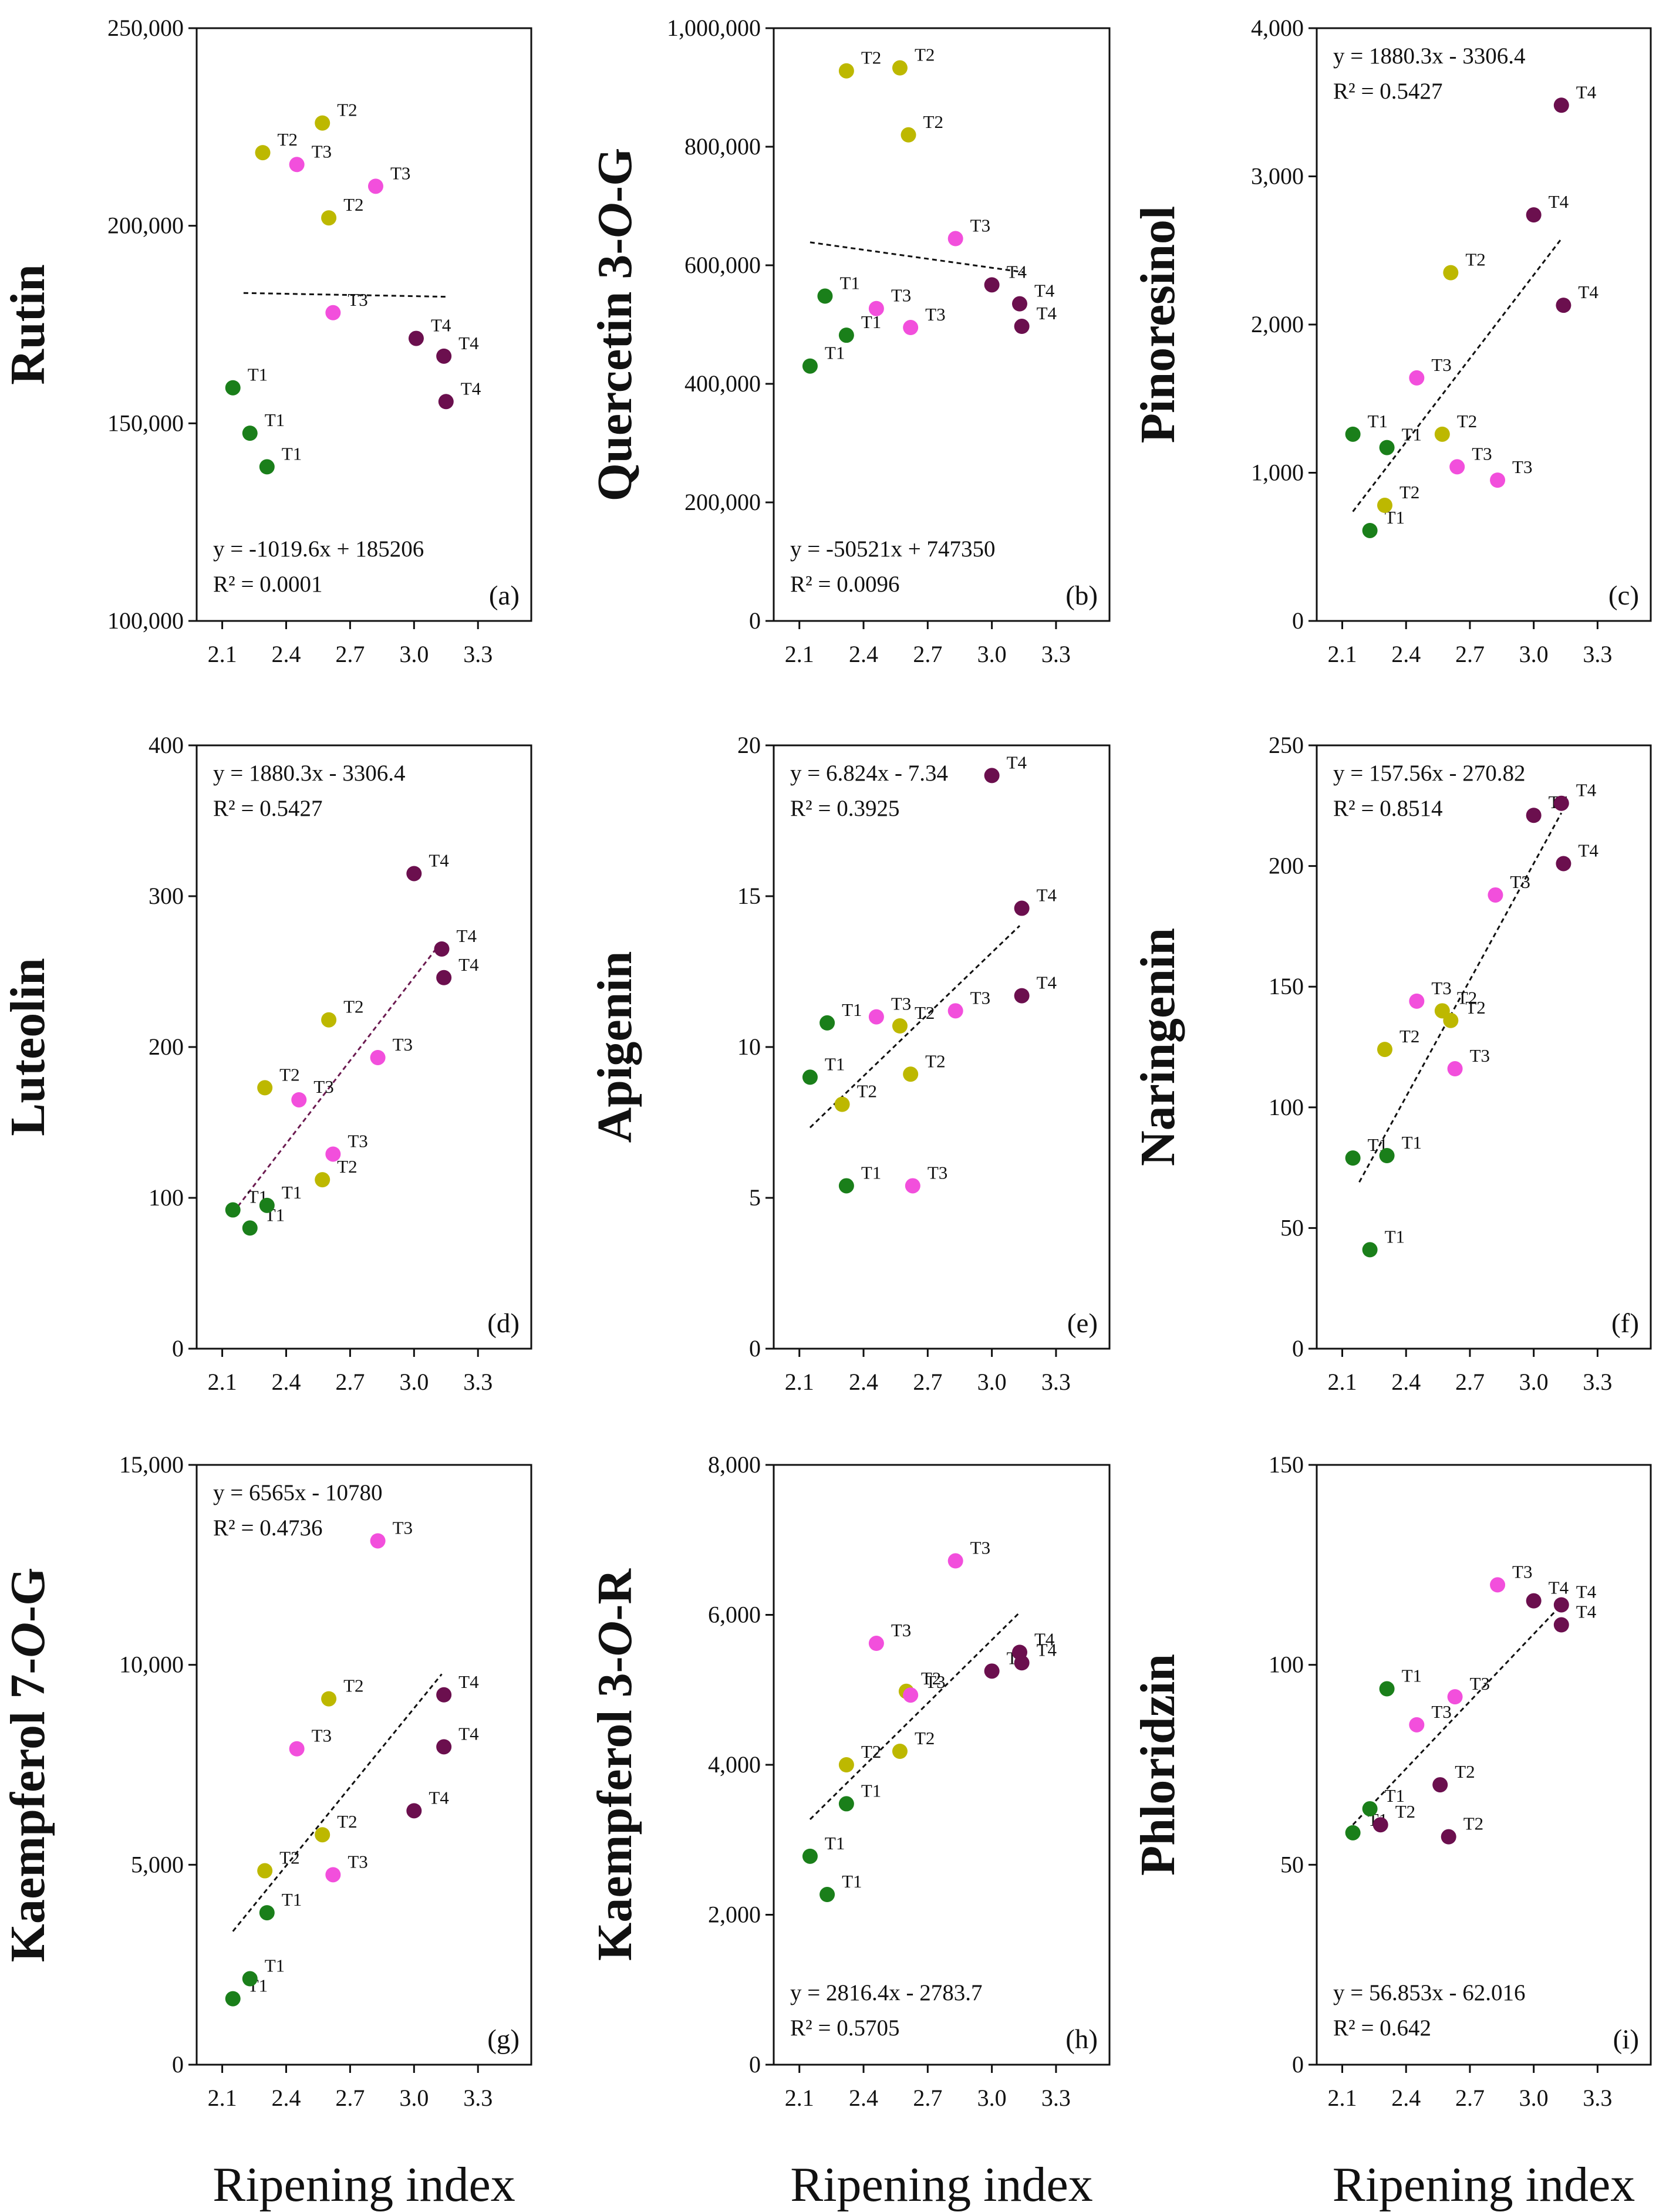  What do you see at coordinates (152, 1464) in the screenshot?
I see `y-tick-label: 15,000` at bounding box center [152, 1464].